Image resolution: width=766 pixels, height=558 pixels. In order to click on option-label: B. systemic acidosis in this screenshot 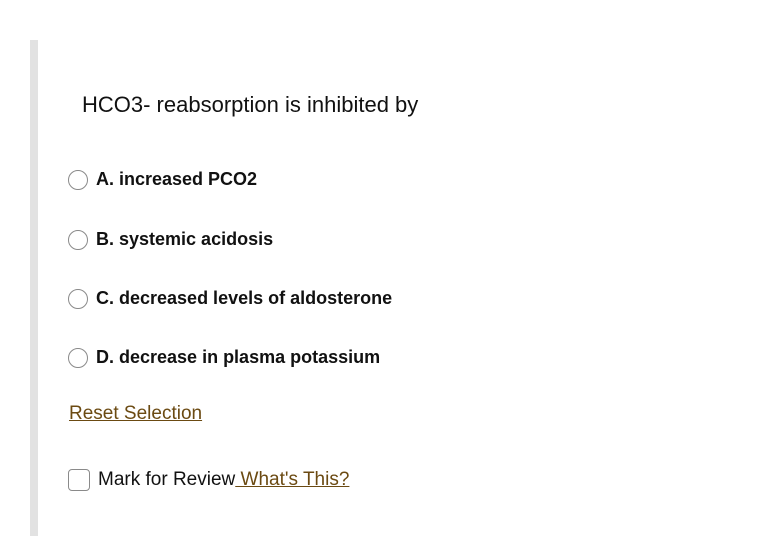, I will do `click(185, 239)`.